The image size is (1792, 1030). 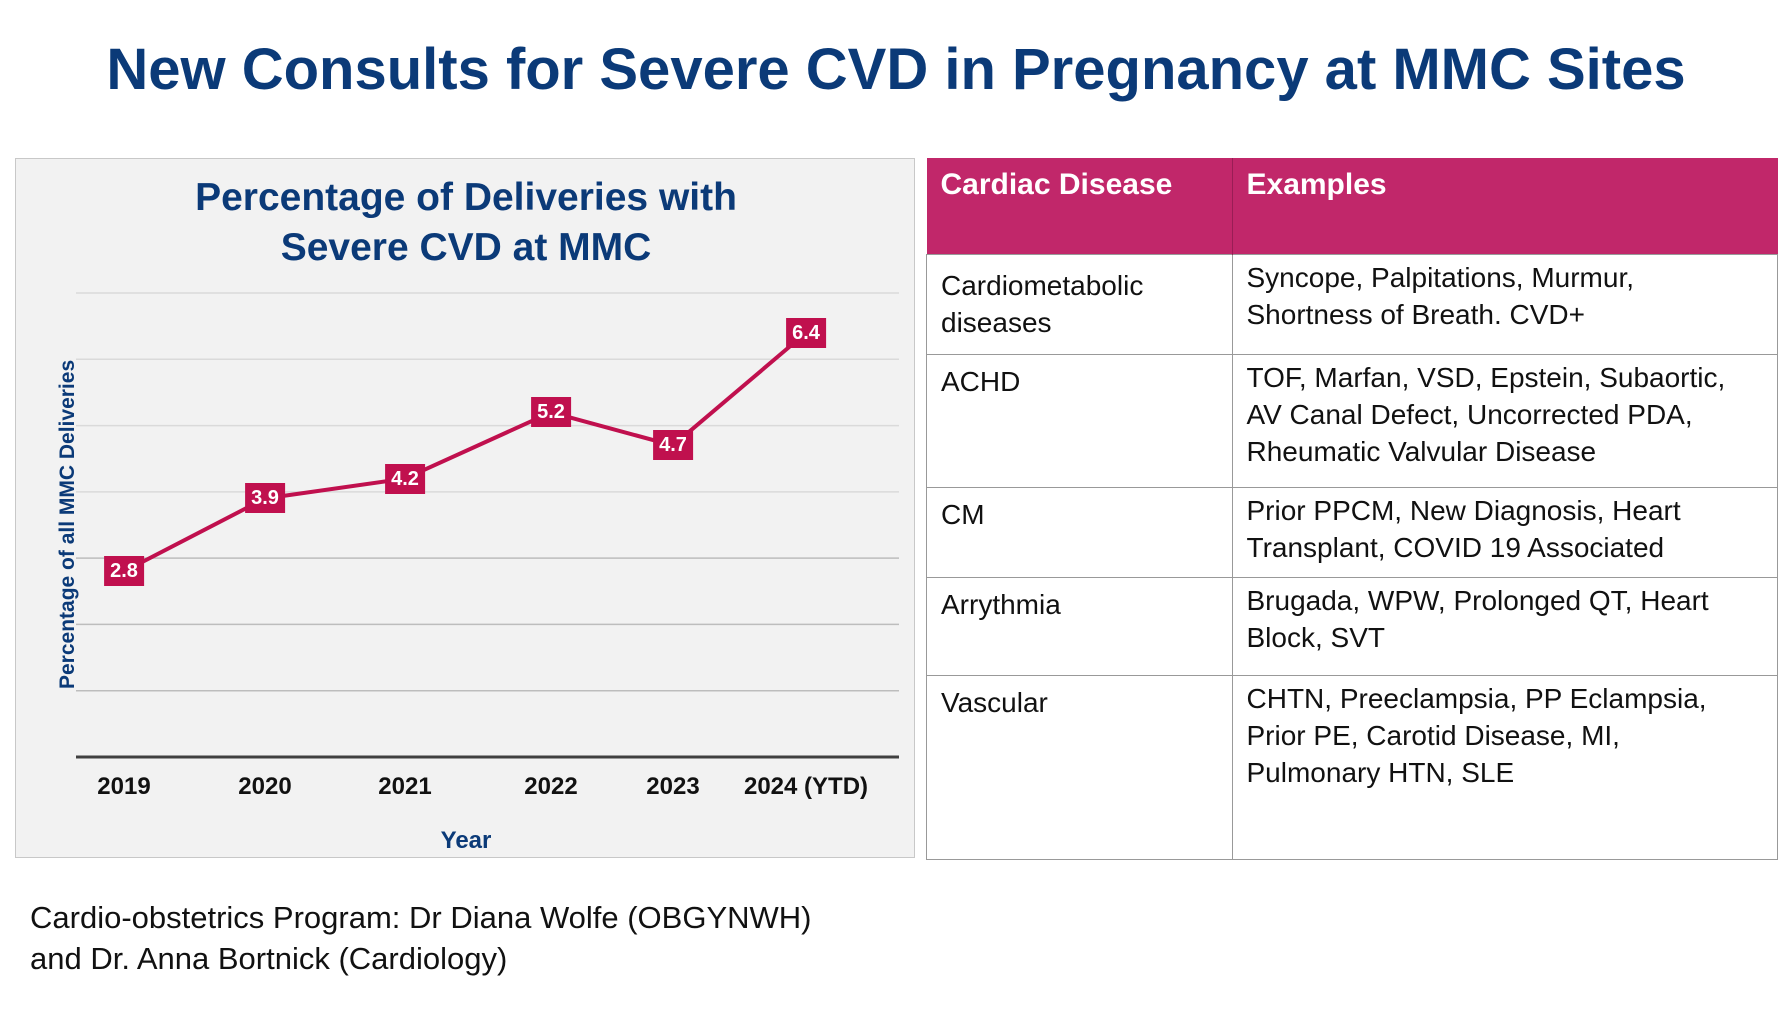 I want to click on example-line: CHTN, Preeclampsia, PP Eclampsia,, so click(x=1476, y=698).